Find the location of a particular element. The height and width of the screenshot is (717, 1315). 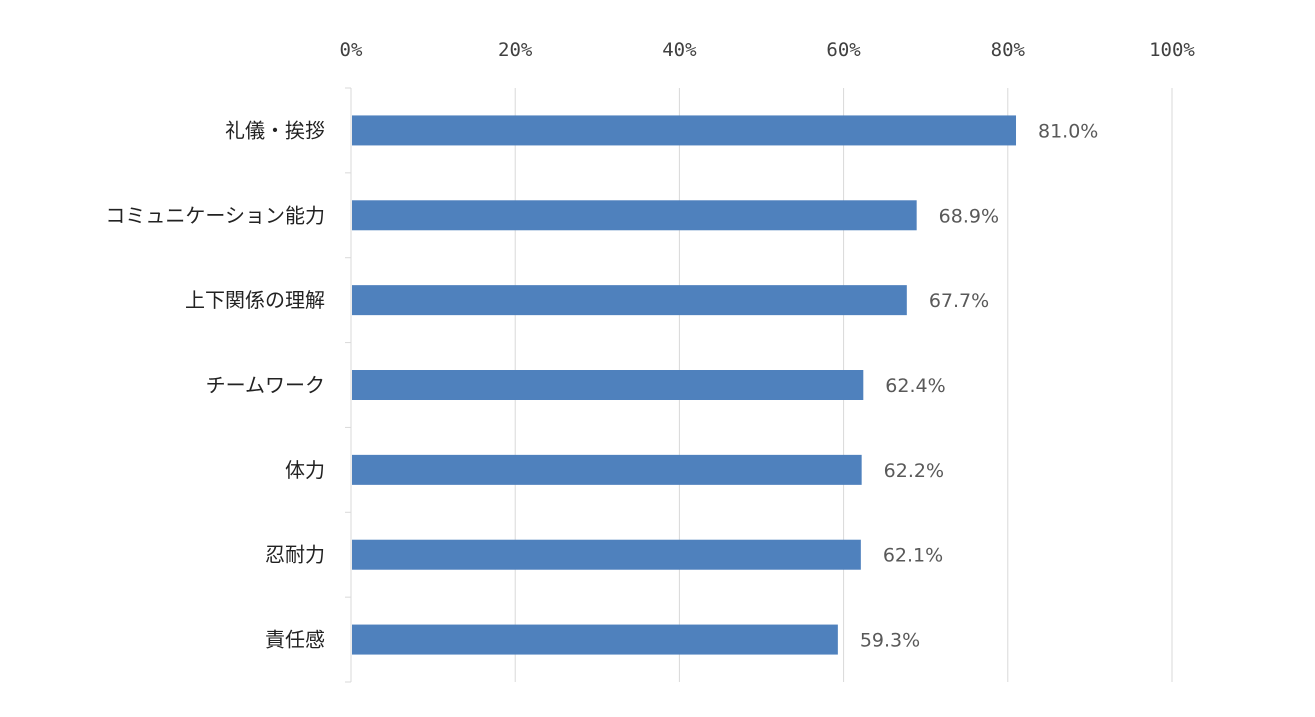

category-label: 忍耐力 is located at coordinates (295, 555).